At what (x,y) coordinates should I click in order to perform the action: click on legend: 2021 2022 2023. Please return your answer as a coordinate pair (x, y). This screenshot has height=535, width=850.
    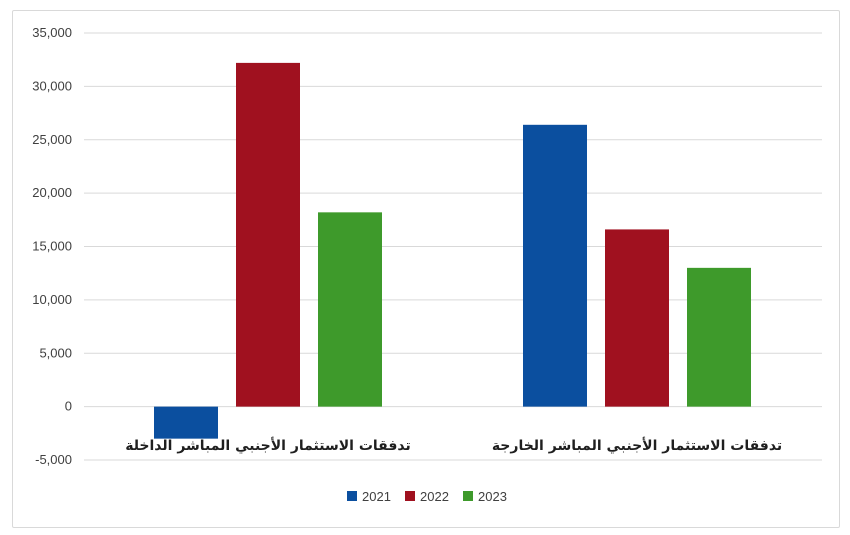
    Looking at the image, I should click on (427, 496).